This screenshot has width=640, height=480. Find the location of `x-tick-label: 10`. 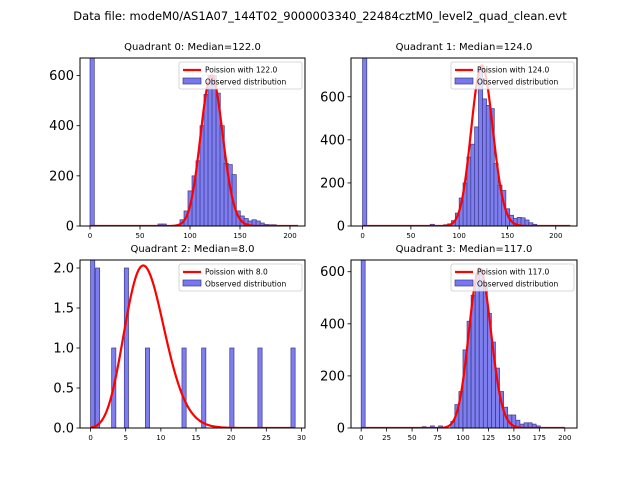

x-tick-label: 10 is located at coordinates (160, 438).